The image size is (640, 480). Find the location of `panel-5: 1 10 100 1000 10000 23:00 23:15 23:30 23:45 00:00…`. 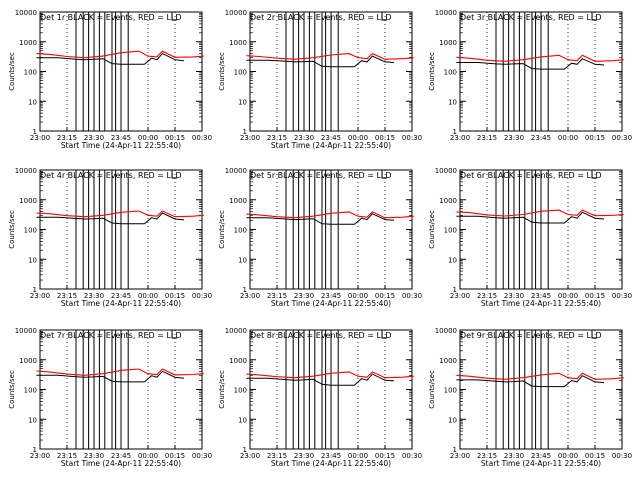

panel-5: 1 10 100 1000 10000 23:00 23:15 23:30 23:45 00:00… is located at coordinates (320, 237).